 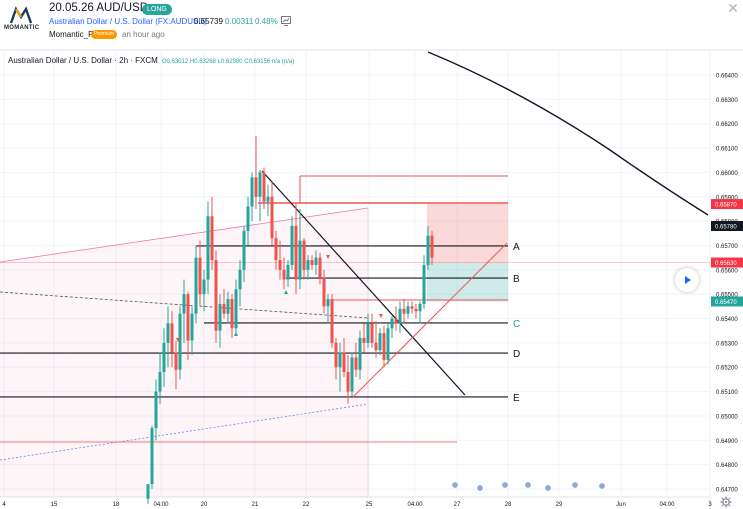 What do you see at coordinates (727, 320) in the screenshot?
I see `y-tick-label: 0.65400` at bounding box center [727, 320].